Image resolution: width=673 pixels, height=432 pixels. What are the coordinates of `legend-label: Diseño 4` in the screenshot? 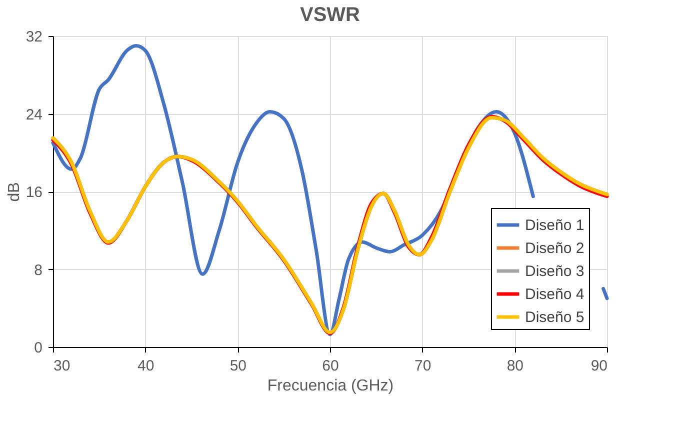 It's located at (554, 294).